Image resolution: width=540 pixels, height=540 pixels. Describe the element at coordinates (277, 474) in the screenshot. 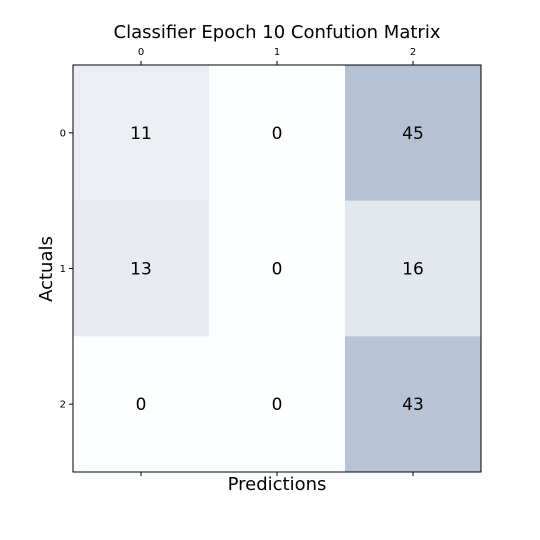

I see `x-ticks-bottom` at that location.